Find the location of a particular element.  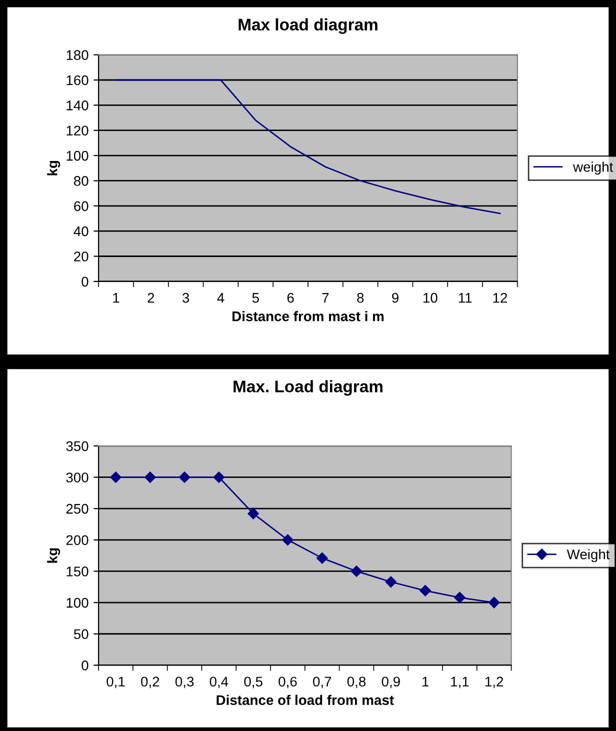

x-tick-label: 0,4 is located at coordinates (219, 682).